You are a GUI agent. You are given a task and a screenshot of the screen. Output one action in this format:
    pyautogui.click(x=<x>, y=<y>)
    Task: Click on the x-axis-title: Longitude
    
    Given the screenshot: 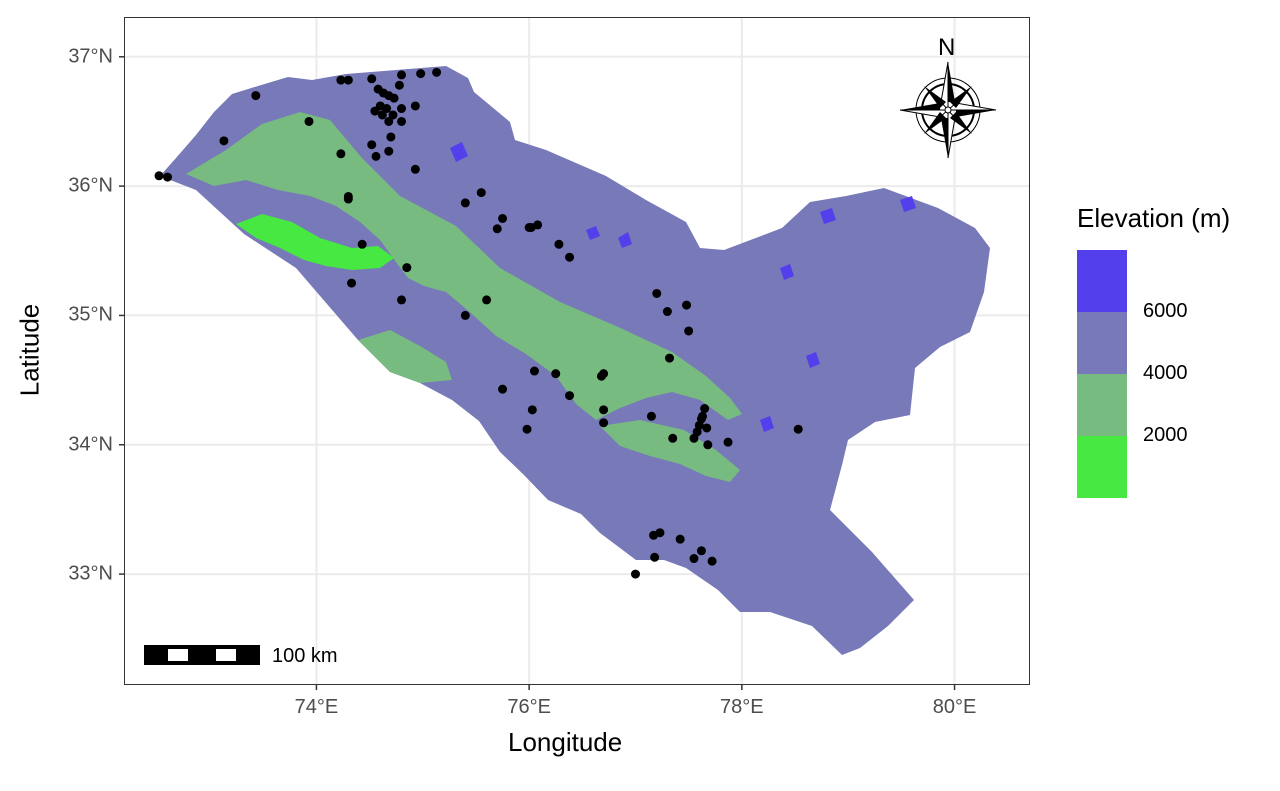 What is the action you would take?
    pyautogui.click(x=565, y=742)
    